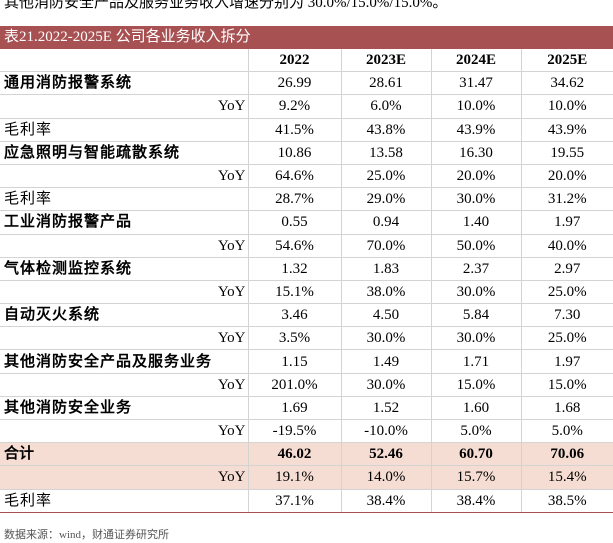  I want to click on row-label: 自动灭火系统, so click(124, 315).